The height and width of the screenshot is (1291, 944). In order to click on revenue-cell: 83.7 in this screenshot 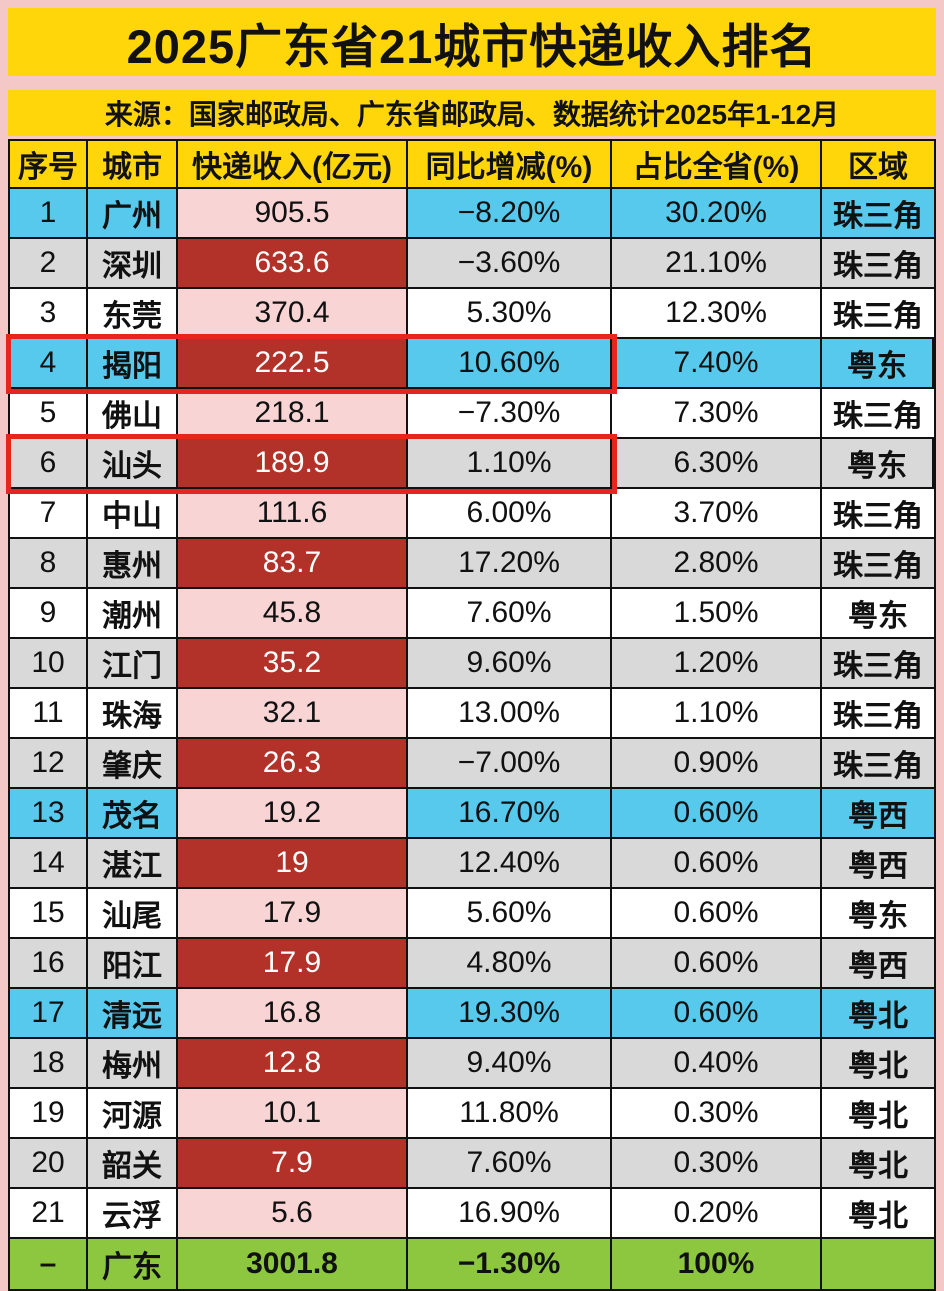, I will do `click(293, 564)`.